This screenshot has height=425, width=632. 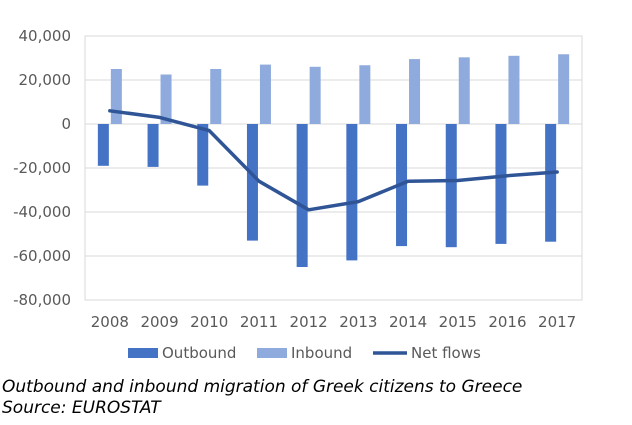 What do you see at coordinates (358, 322) in the screenshot?
I see `x-tick-label: 2013` at bounding box center [358, 322].